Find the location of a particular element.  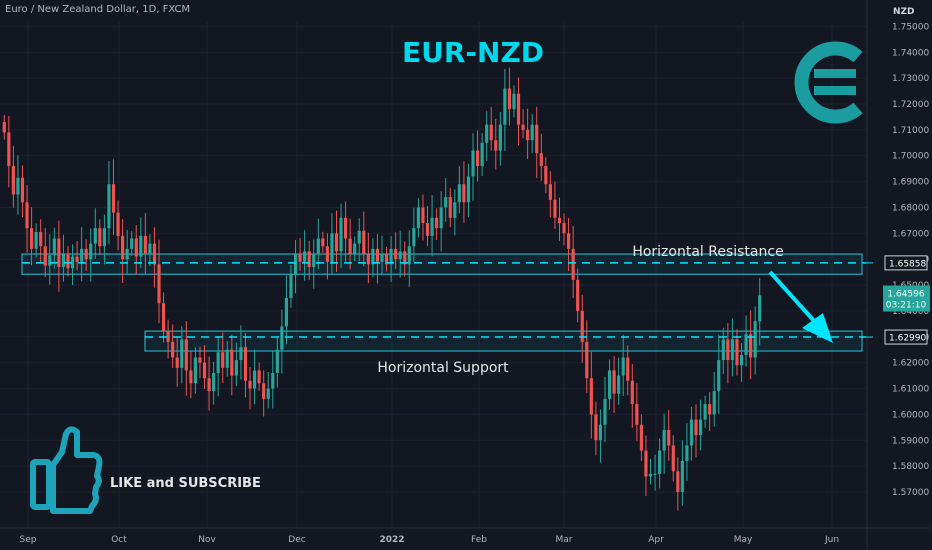

euro-icon is located at coordinates (828, 82).